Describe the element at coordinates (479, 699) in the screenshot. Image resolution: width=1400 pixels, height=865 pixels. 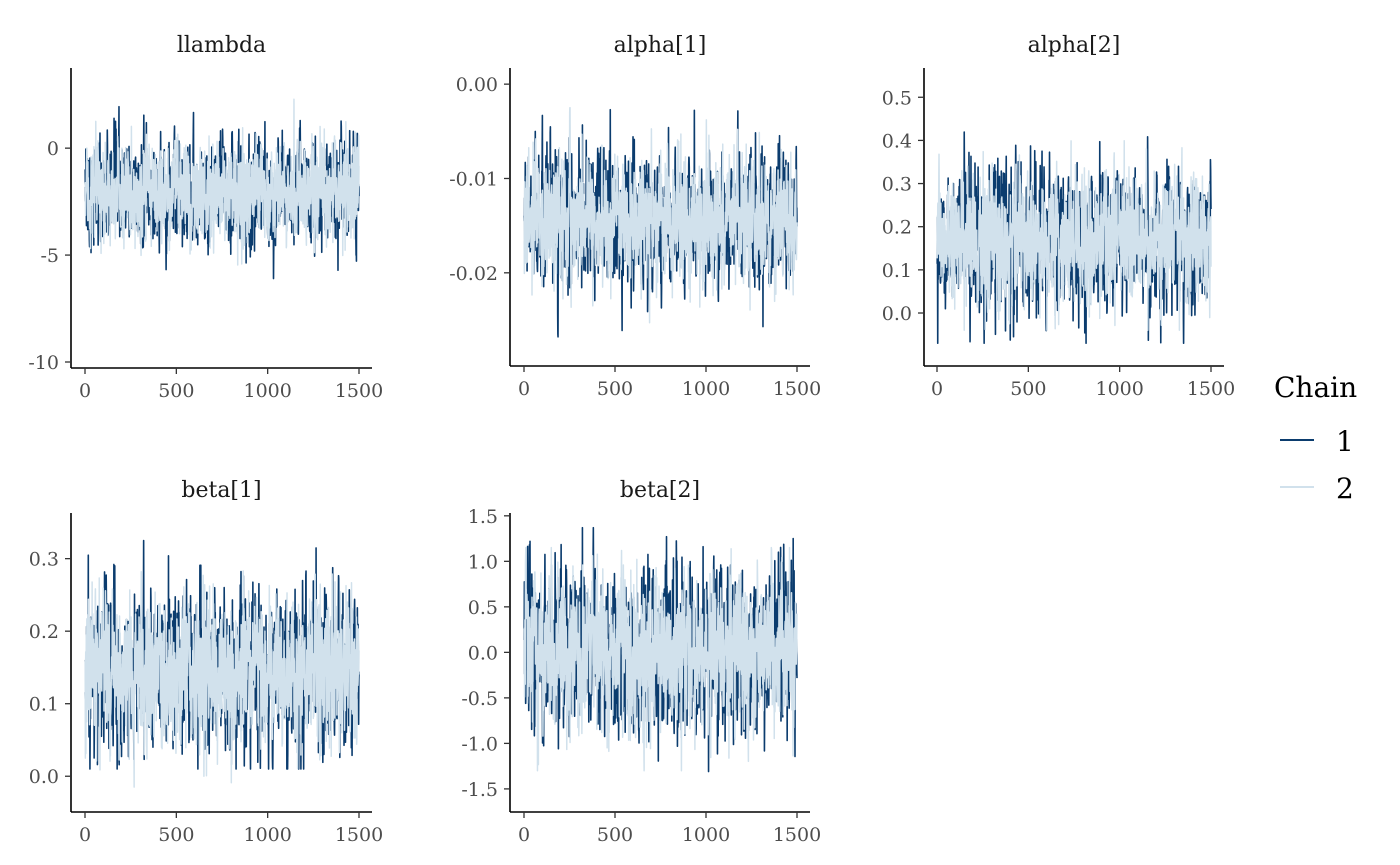
I see `y-tick-label: -0.5` at that location.